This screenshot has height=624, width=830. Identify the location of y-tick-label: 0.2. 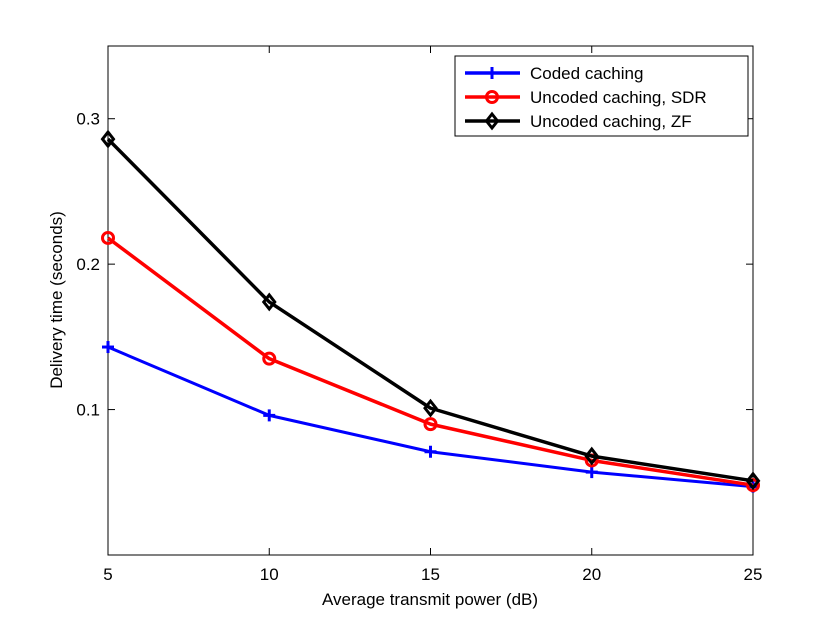
(88, 264).